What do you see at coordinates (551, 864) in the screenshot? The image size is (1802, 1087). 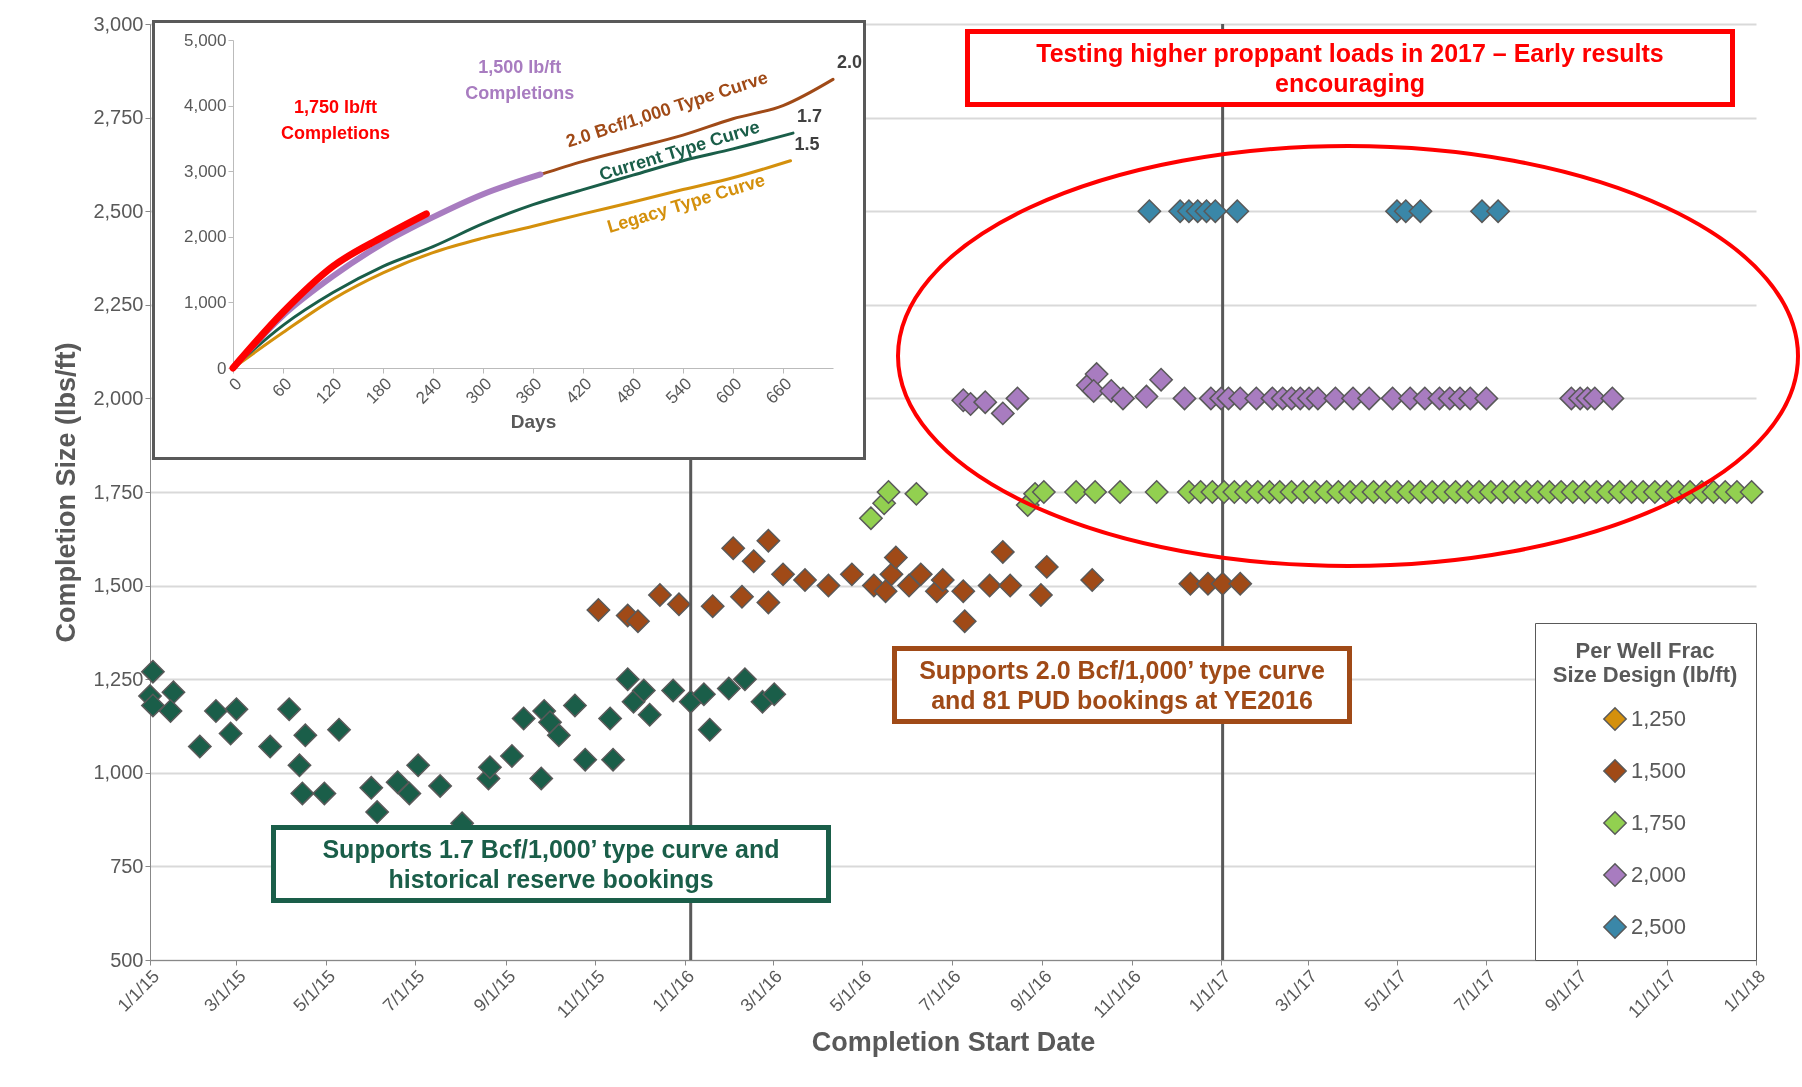 I see `callout-box: Supports 1.7 Bcf/1,000’ type curve and historical reserve bookings` at bounding box center [551, 864].